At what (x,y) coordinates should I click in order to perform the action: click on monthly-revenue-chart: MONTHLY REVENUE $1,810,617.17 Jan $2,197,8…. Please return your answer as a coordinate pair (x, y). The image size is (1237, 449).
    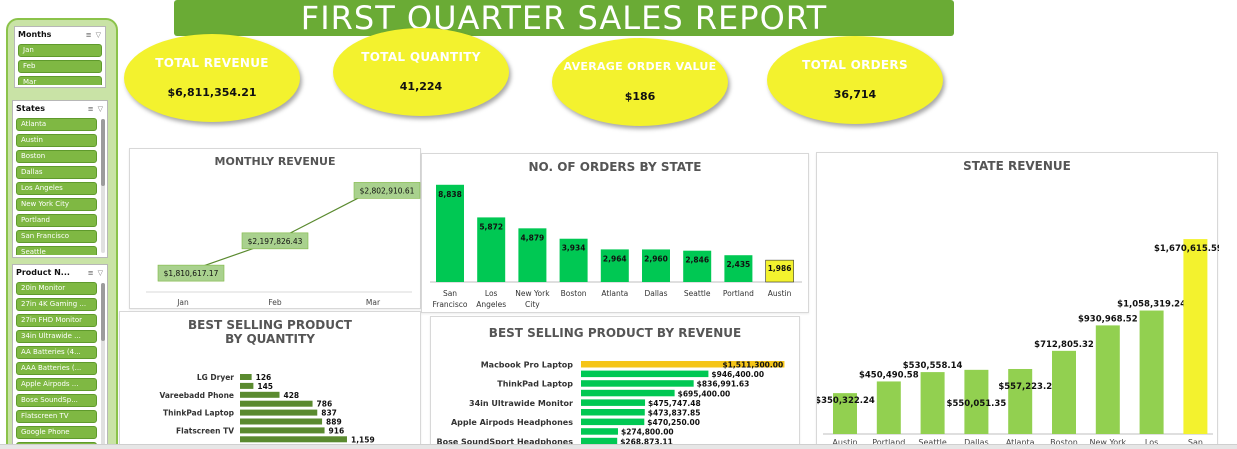
    Looking at the image, I should click on (275, 228).